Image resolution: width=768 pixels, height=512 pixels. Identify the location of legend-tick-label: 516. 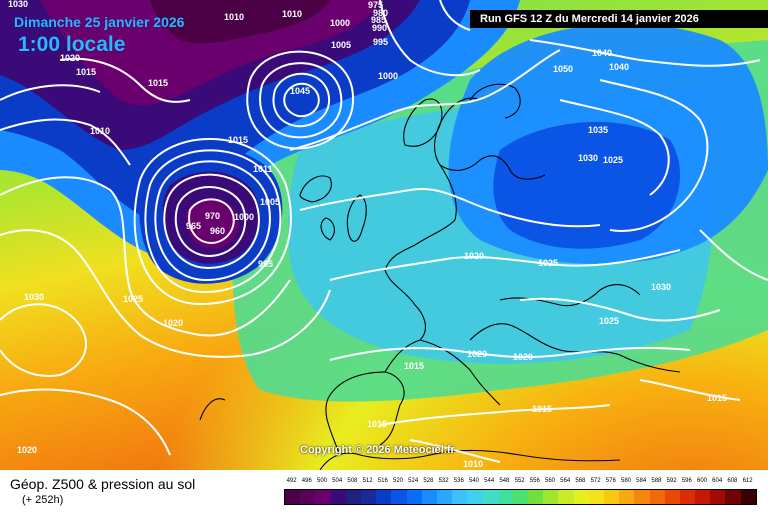
(382, 481).